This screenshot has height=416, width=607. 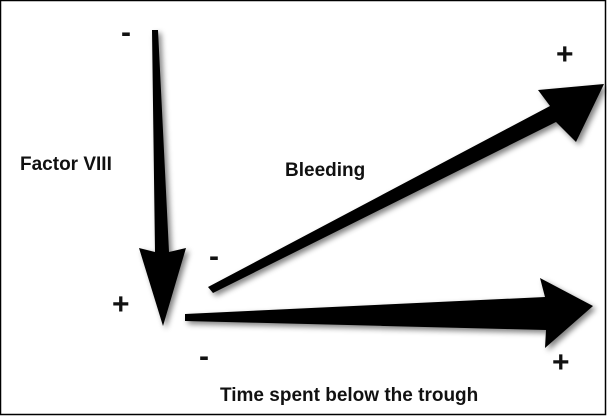 What do you see at coordinates (565, 54) in the screenshot?
I see `bleeding-end-sign: +` at bounding box center [565, 54].